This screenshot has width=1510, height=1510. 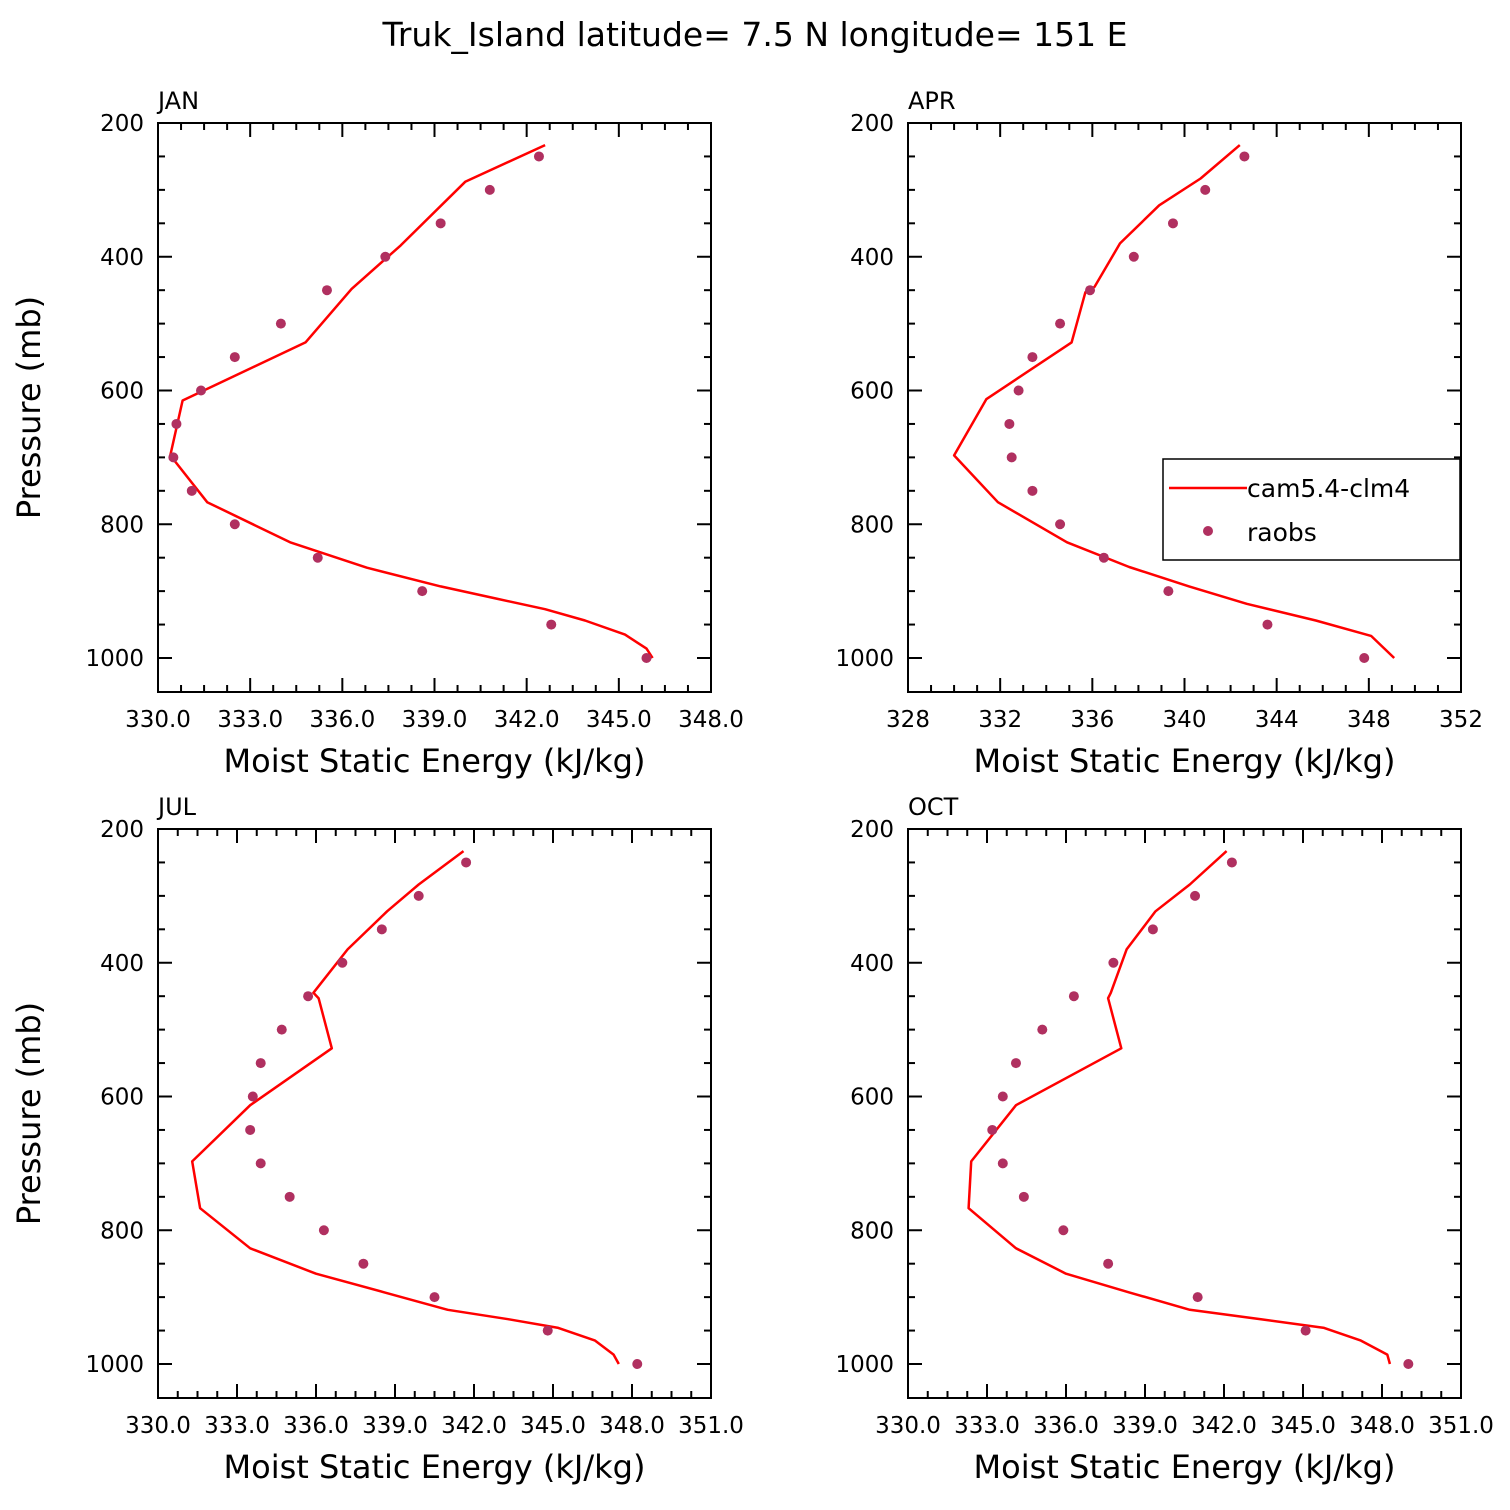 What do you see at coordinates (908, 720) in the screenshot?
I see `x-tick-label: 328` at bounding box center [908, 720].